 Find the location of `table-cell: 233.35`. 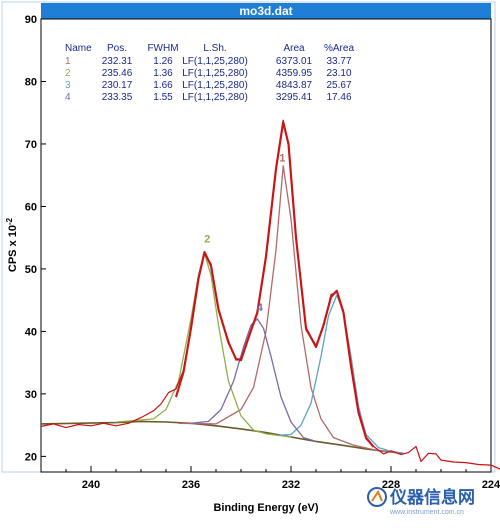

table-cell: 233.35 is located at coordinates (117, 97).